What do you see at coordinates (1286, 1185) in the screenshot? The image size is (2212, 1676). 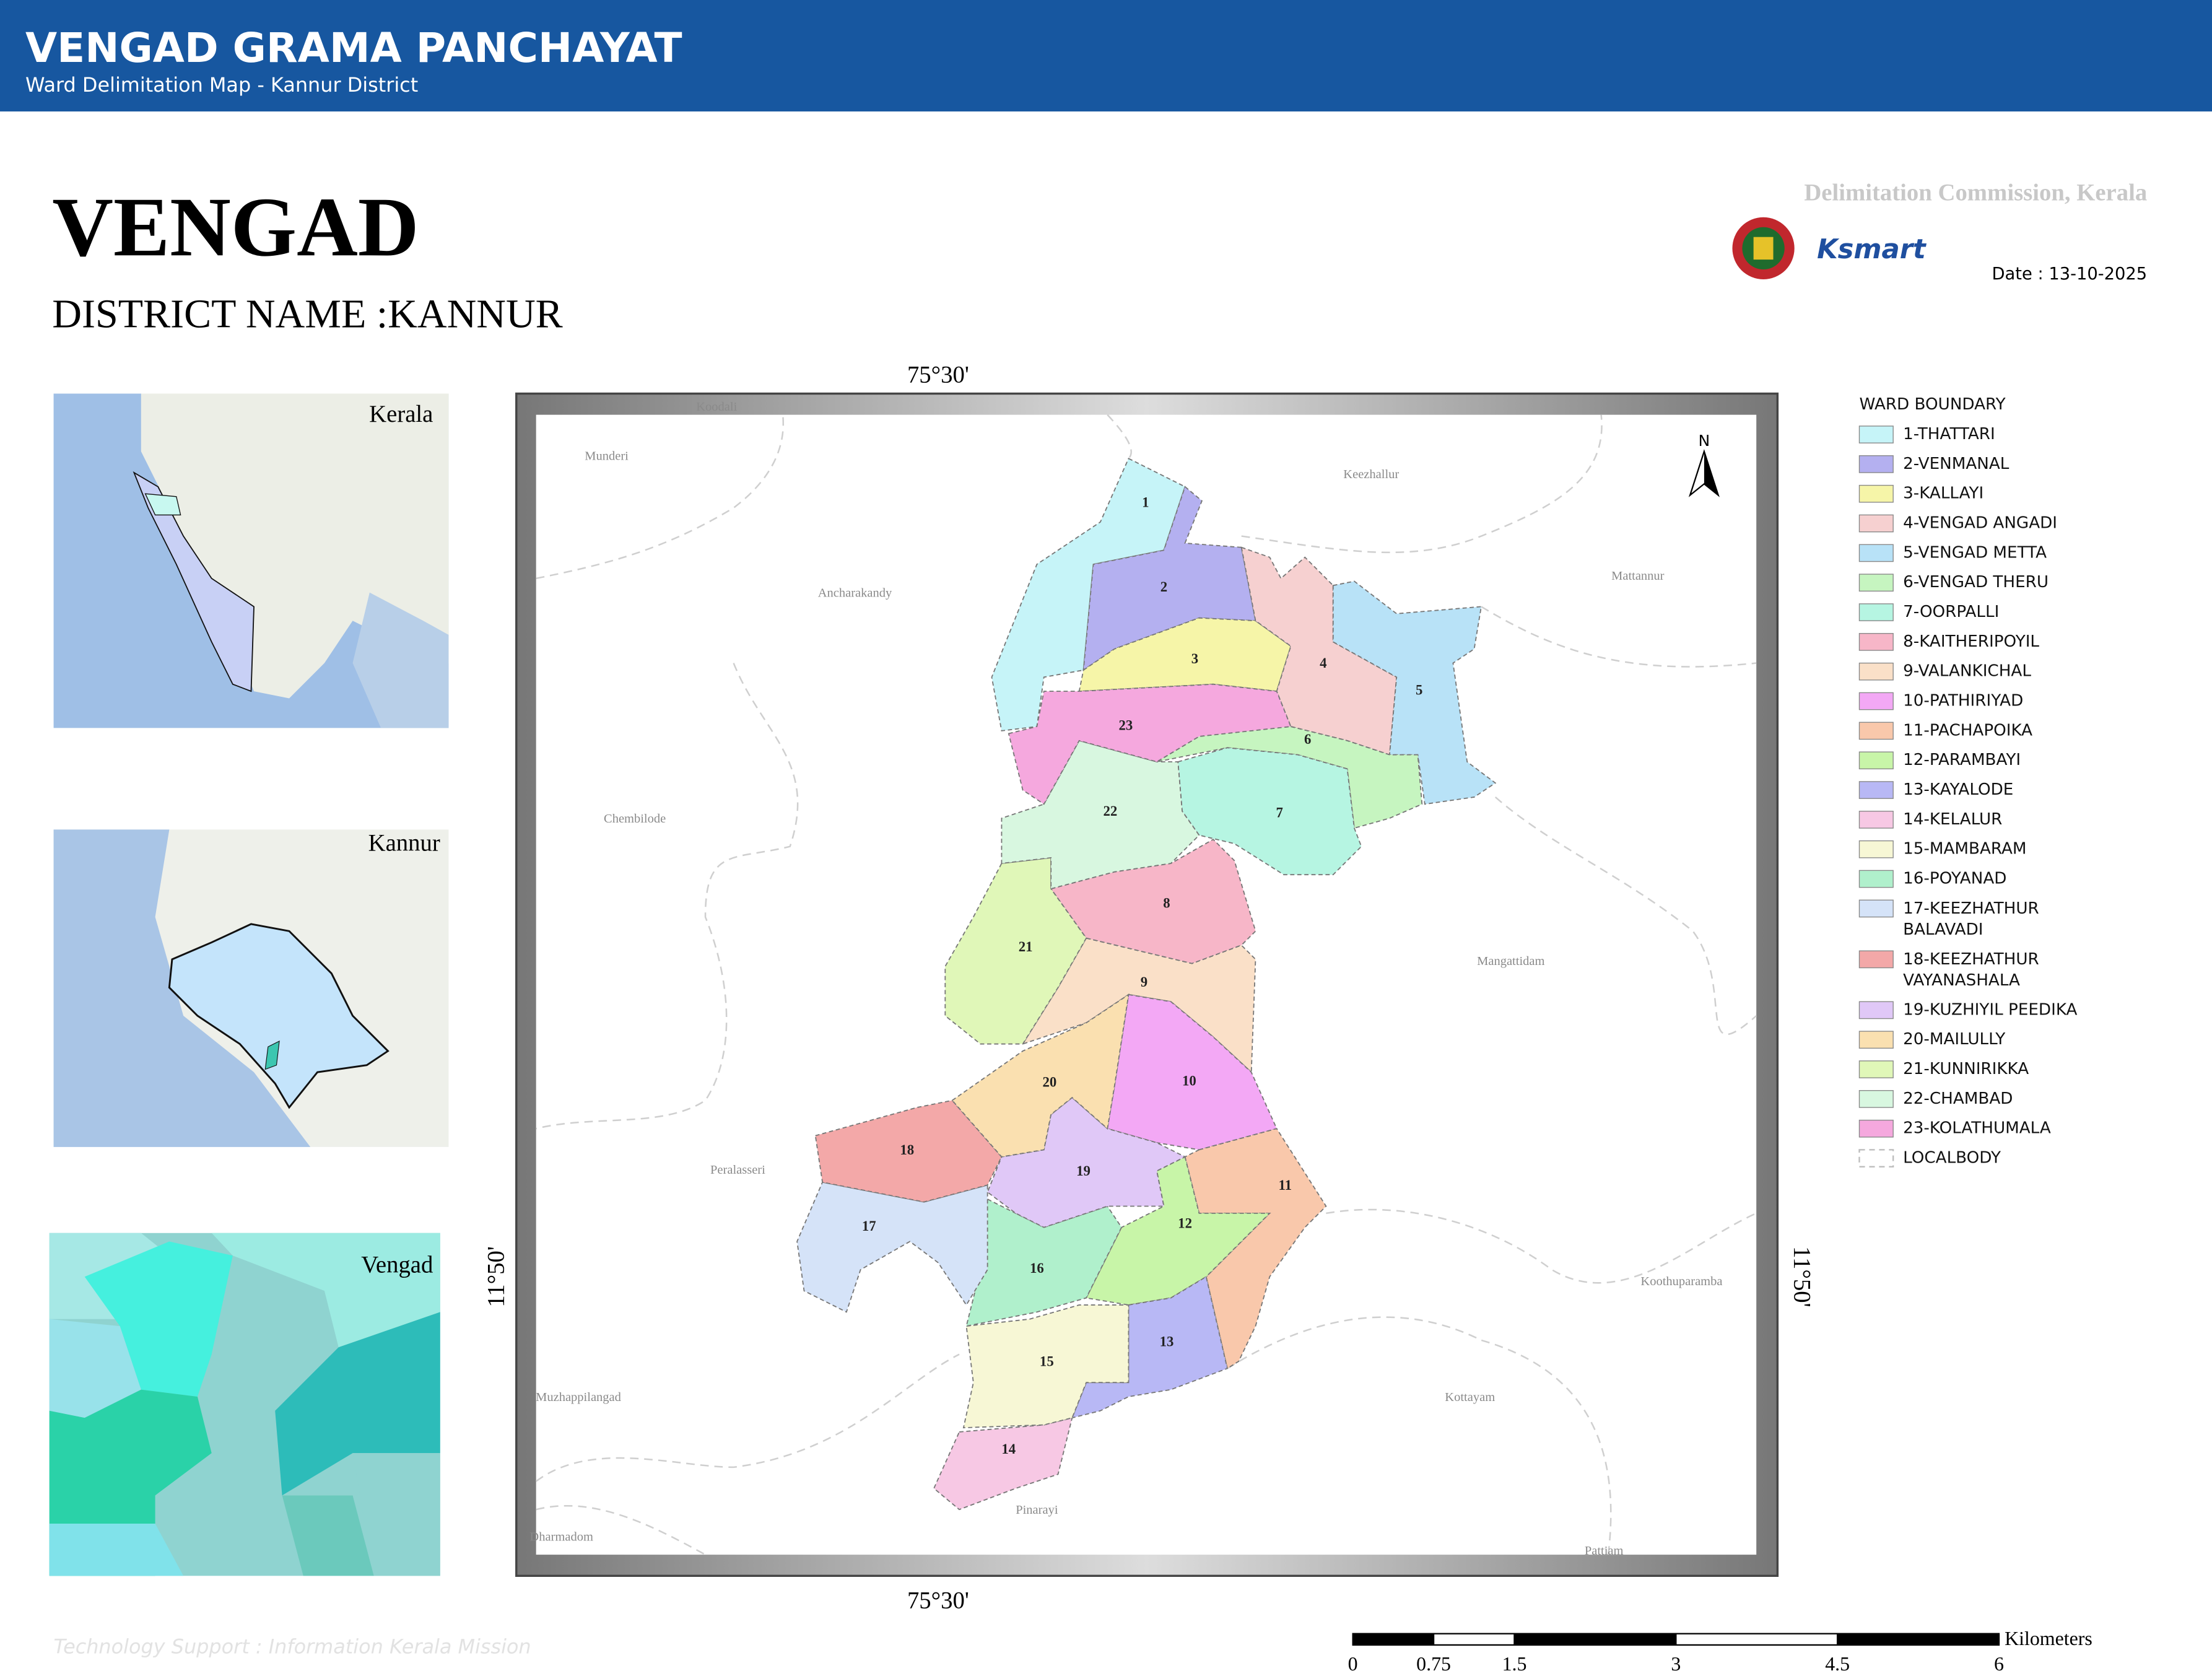 I see `ward-label: 11` at bounding box center [1286, 1185].